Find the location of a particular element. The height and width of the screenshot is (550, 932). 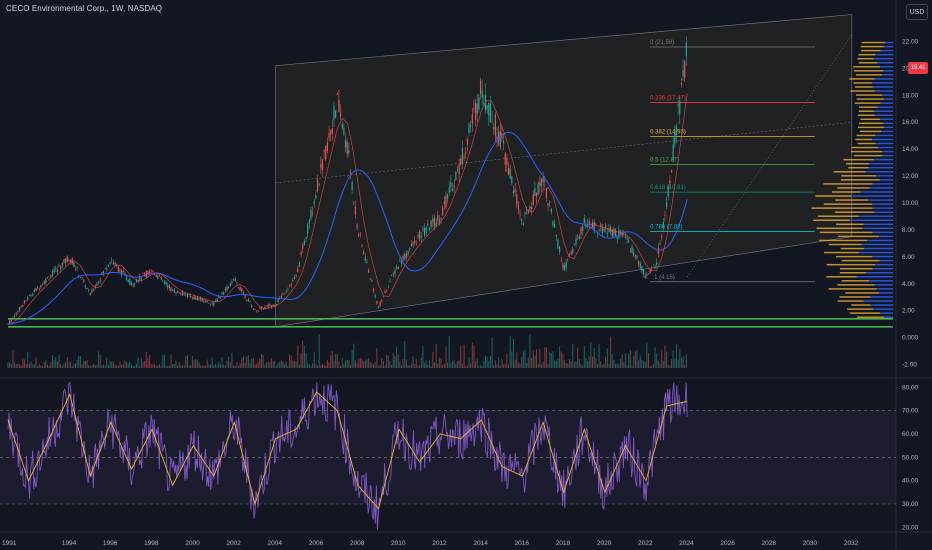

time-tick-label: 2012 is located at coordinates (439, 543).